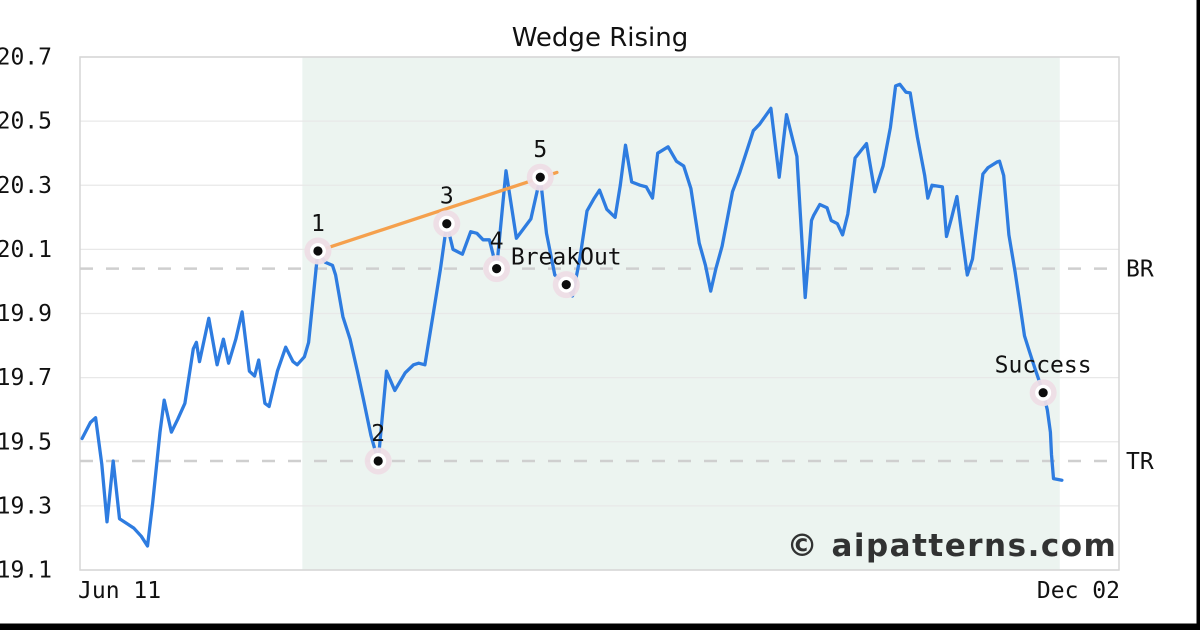  Describe the element at coordinates (1140, 270) in the screenshot. I see `level-label-br: BR` at that location.